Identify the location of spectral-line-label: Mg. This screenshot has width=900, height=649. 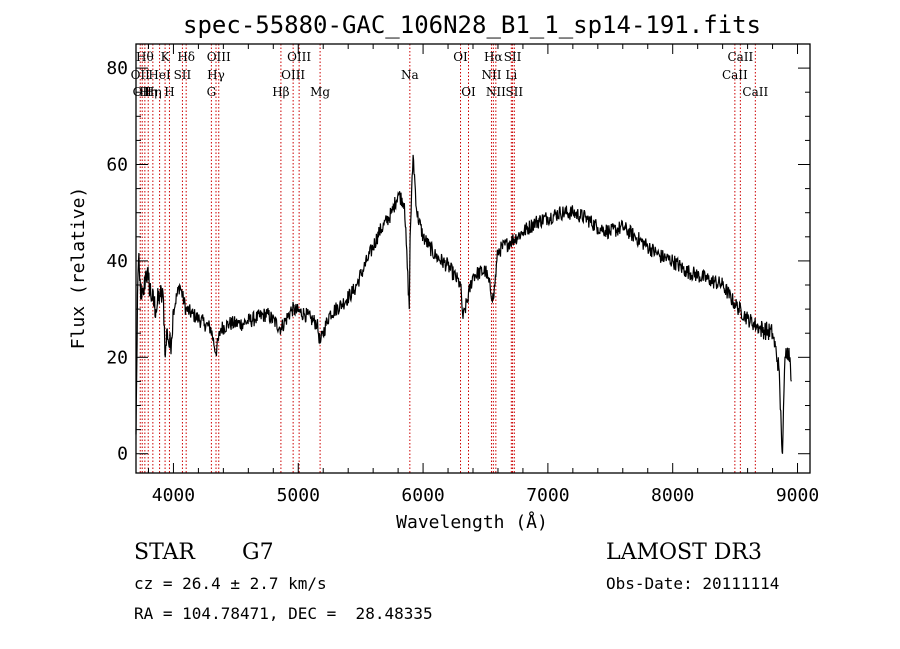
(320, 92).